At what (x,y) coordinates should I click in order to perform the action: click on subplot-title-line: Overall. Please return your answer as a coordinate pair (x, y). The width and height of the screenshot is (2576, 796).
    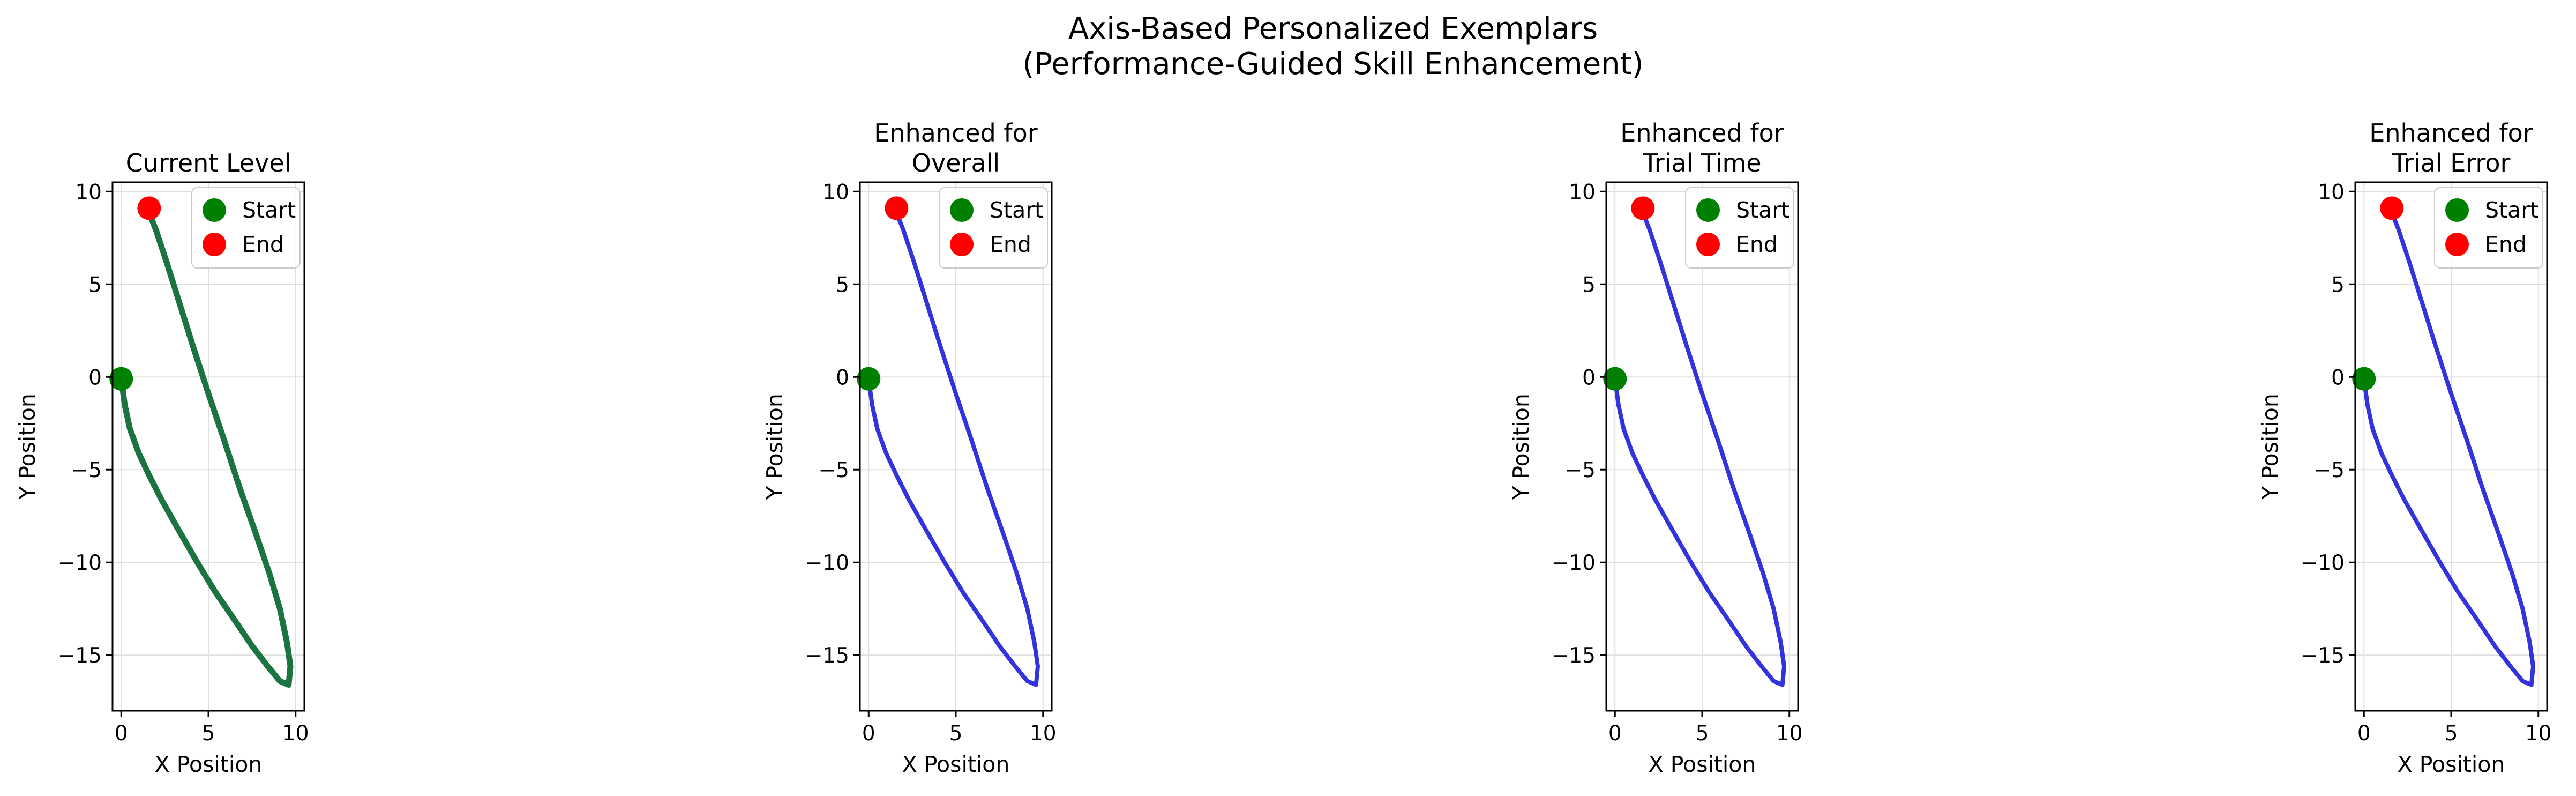
    Looking at the image, I should click on (956, 162).